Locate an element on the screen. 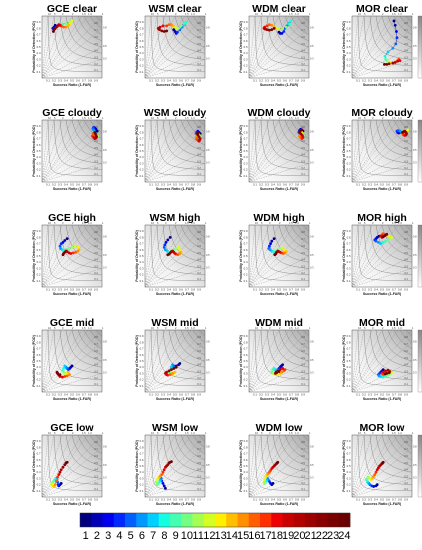  panel-title: WSM high is located at coordinates (175, 218).